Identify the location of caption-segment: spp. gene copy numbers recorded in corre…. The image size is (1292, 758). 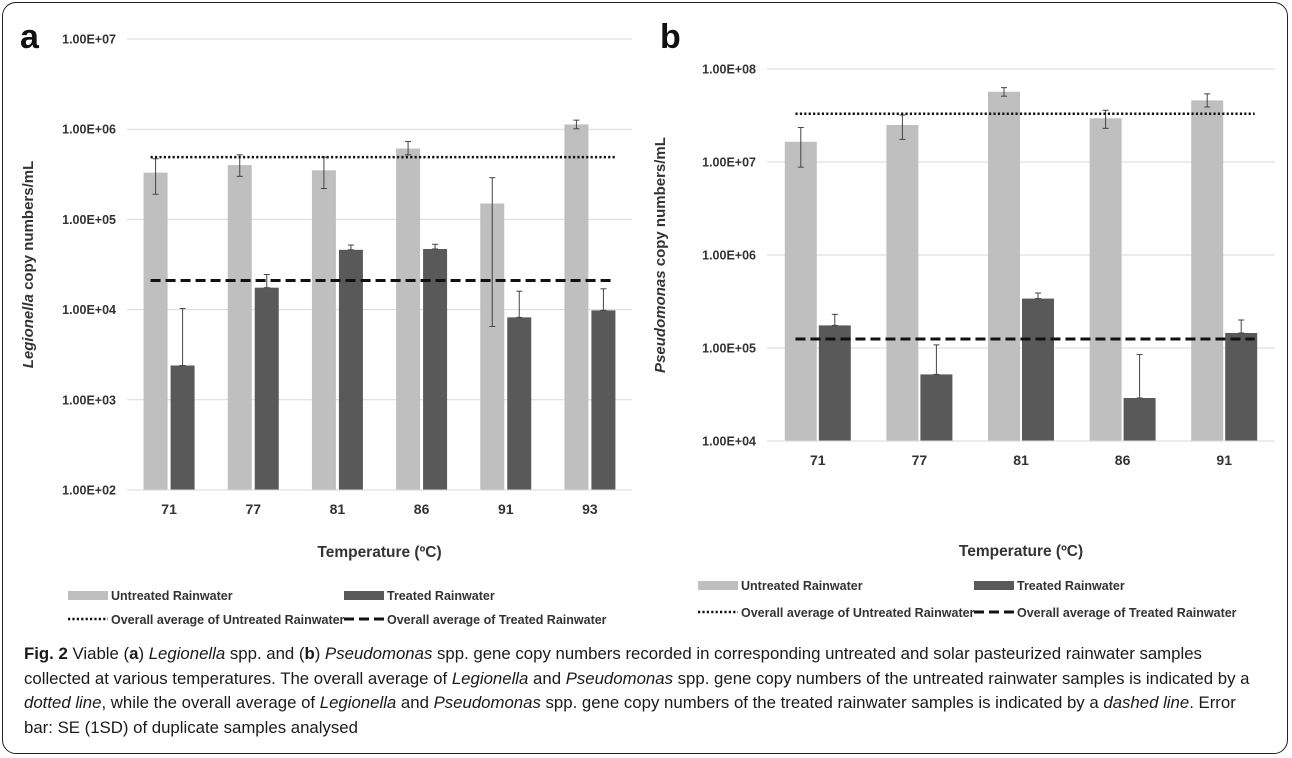
(613, 666).